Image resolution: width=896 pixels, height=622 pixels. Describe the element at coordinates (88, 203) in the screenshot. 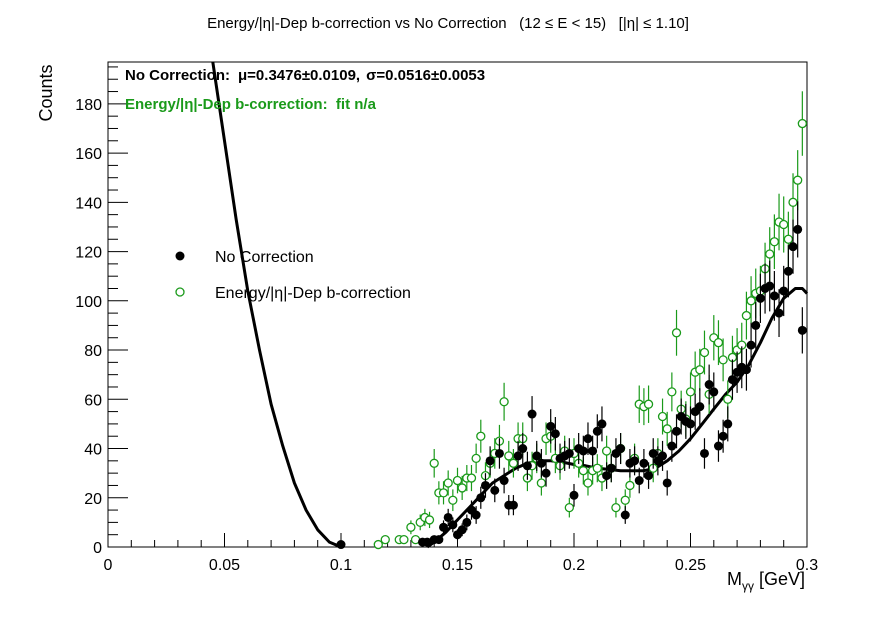

I see `y-tick-label: 140` at that location.